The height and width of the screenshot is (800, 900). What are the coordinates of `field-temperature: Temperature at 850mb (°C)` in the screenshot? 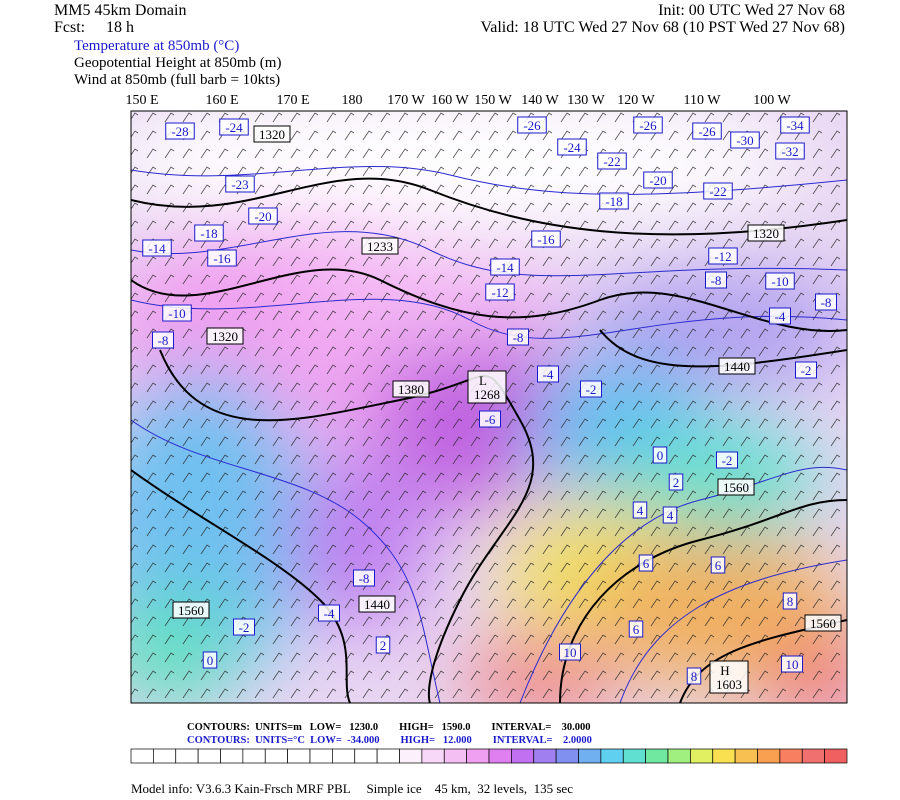 It's located at (157, 46).